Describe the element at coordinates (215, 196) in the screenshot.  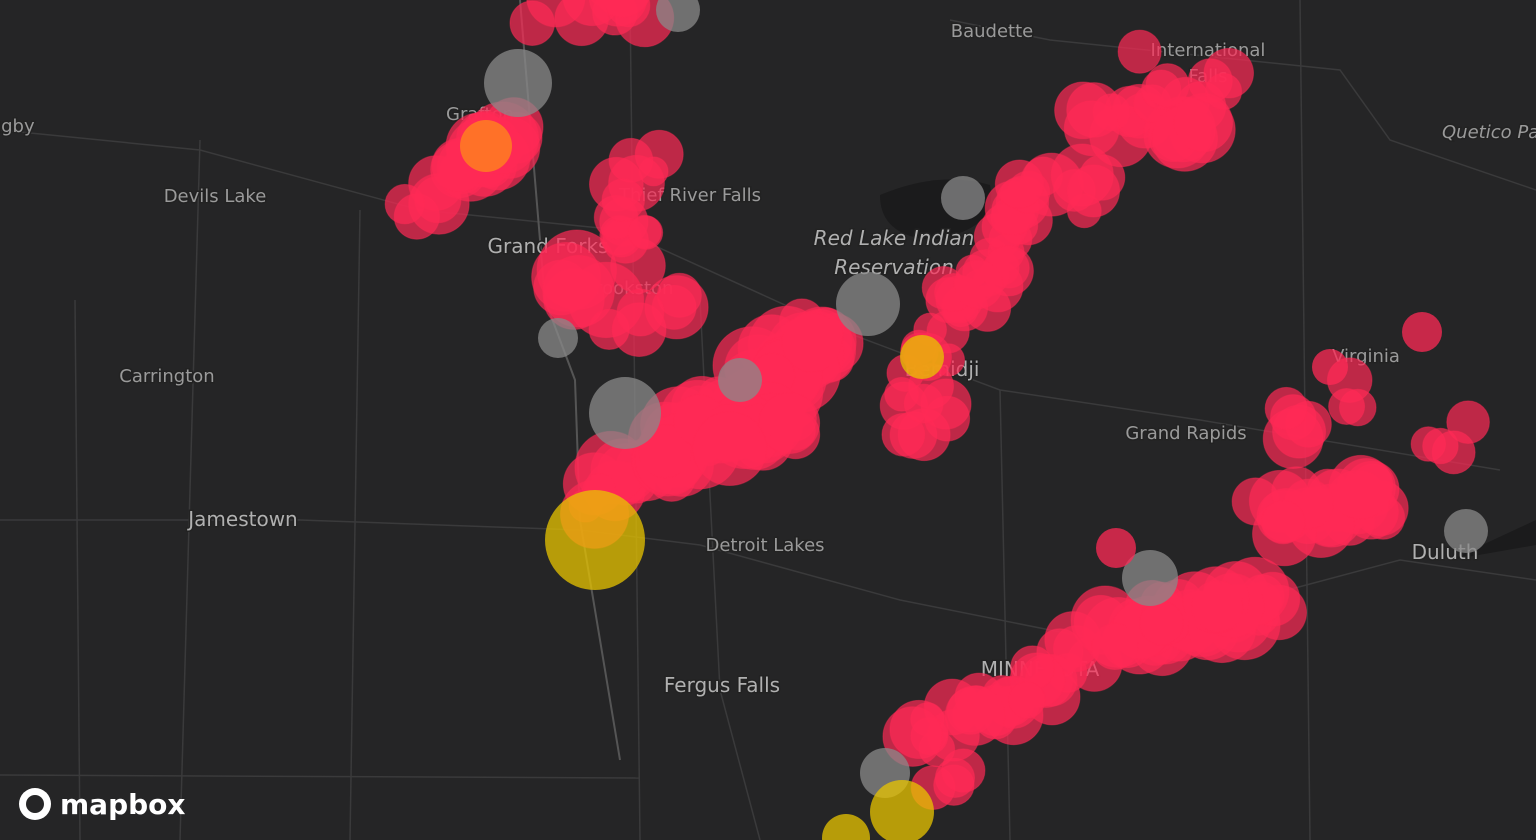
I see `place-label: Devils Lake` at that location.